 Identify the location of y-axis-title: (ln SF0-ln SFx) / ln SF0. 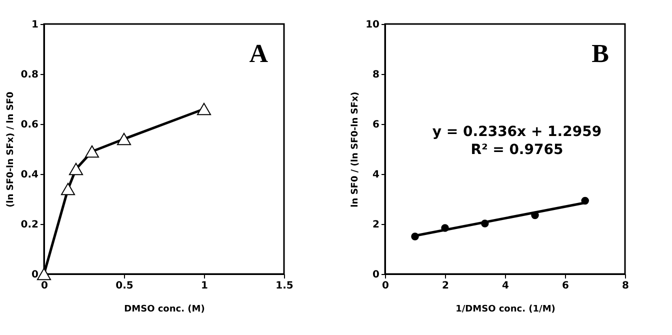
(11, 150).